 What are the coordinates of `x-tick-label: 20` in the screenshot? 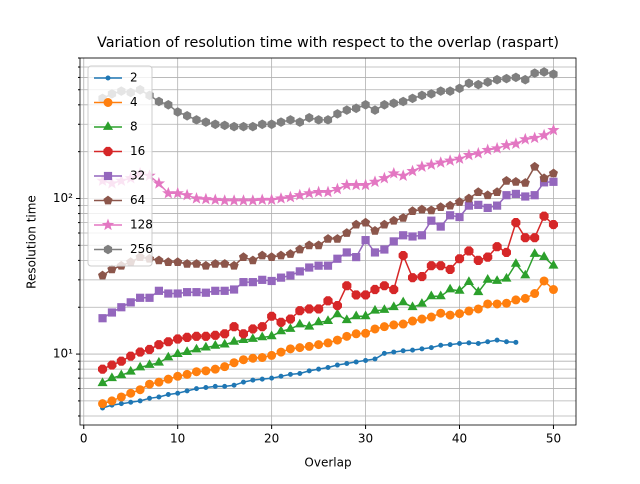 It's located at (271, 439).